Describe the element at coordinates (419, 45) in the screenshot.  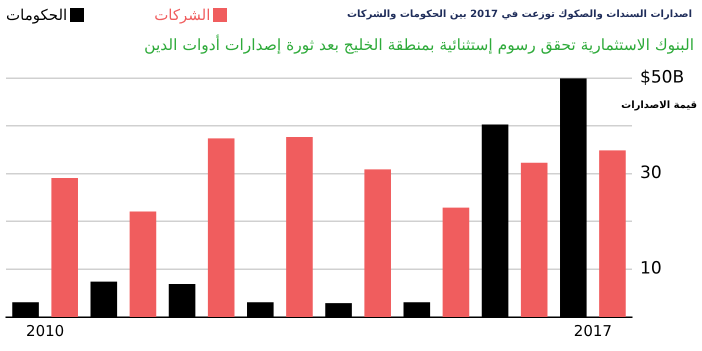
I see `chart-subtitle: البنوك الاستثمارية تحقق رسوم إستثنائية بمنطقة الخليج بعد ثورة إصدارات أدوات الدين` at that location.